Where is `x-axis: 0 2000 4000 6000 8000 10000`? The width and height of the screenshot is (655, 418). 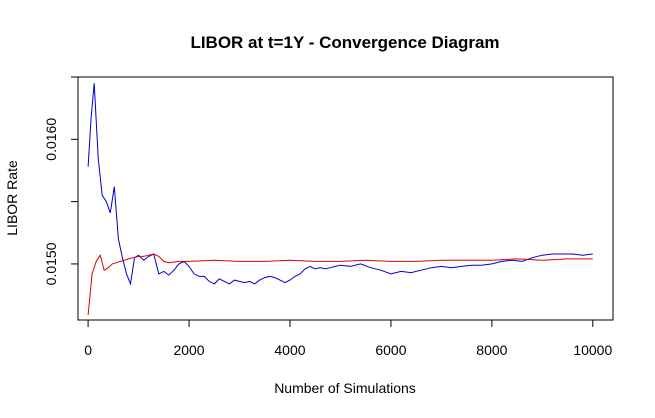
x-axis: 0 2000 4000 6000 8000 10000 is located at coordinates (348, 338).